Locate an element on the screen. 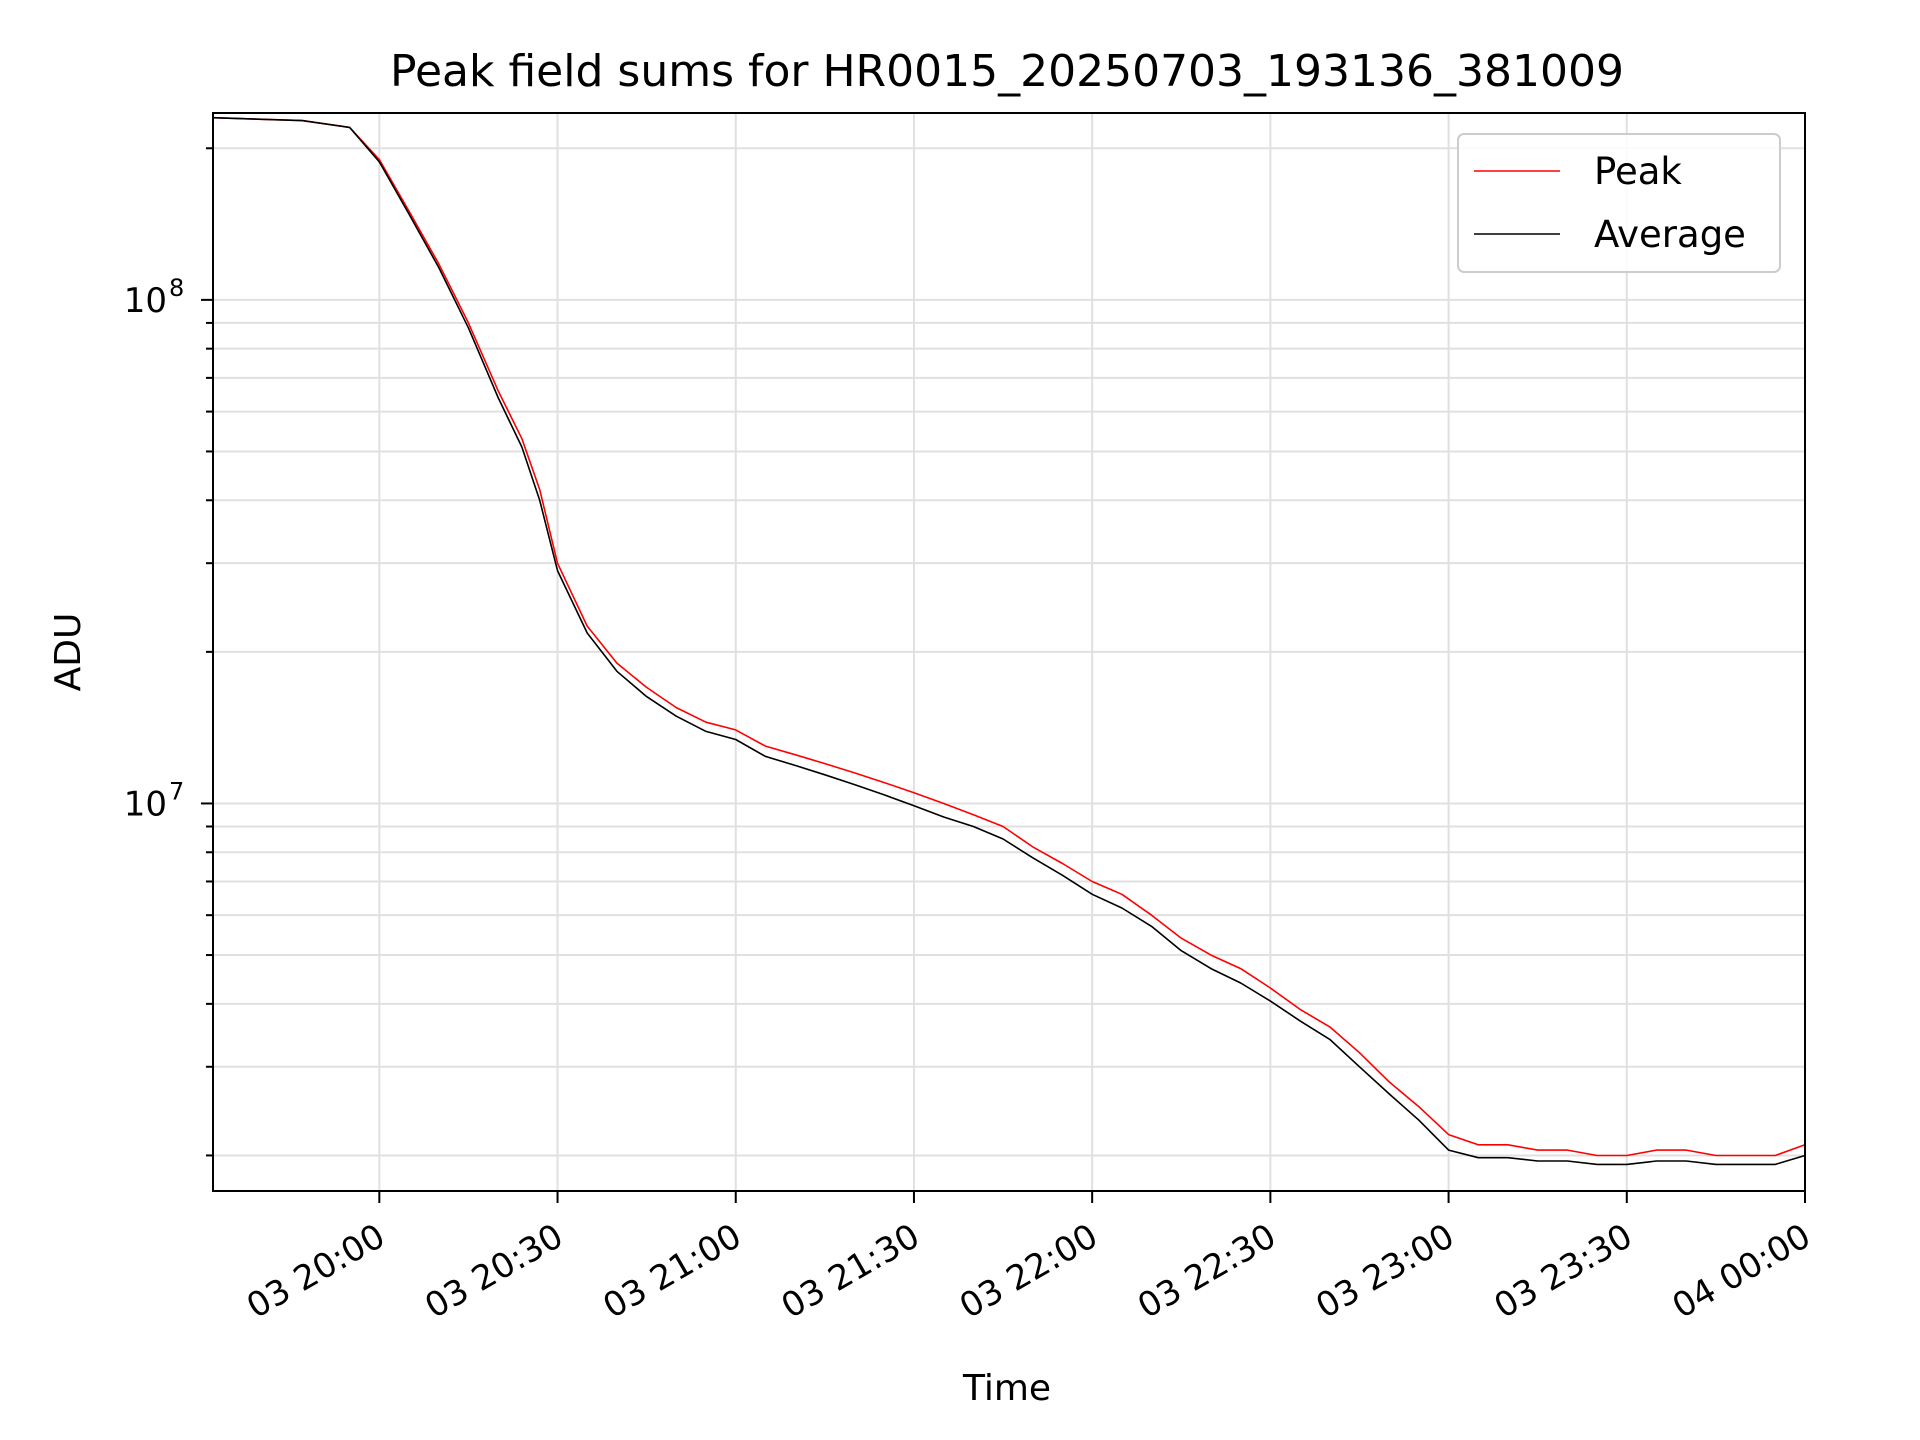 The height and width of the screenshot is (1440, 1920). x-tick-label: 04 00:00 is located at coordinates (1742, 1271).